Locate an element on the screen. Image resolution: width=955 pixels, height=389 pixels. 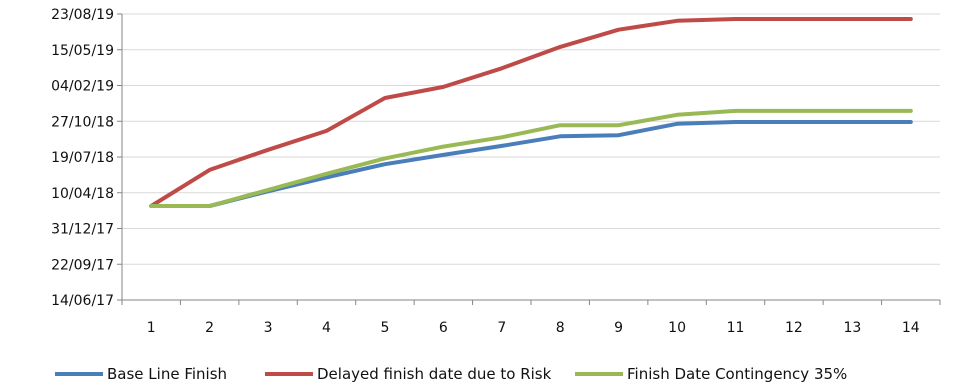
y-tick-label: 10/04/18 is located at coordinates (82, 194).